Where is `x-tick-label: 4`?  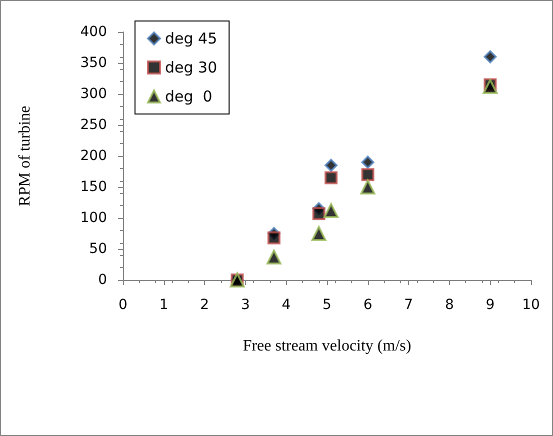
x-tick-label: 4 is located at coordinates (286, 305).